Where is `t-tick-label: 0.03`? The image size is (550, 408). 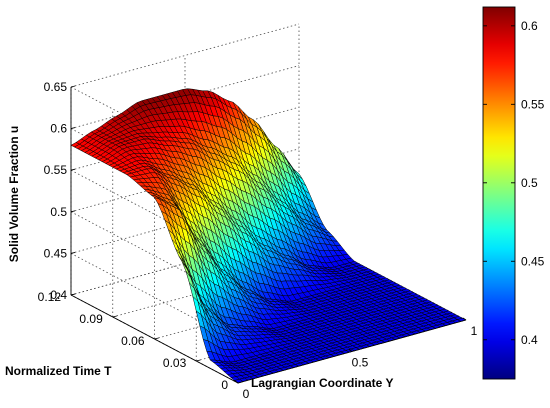 t-tick-label: 0.03 is located at coordinates (175, 363).